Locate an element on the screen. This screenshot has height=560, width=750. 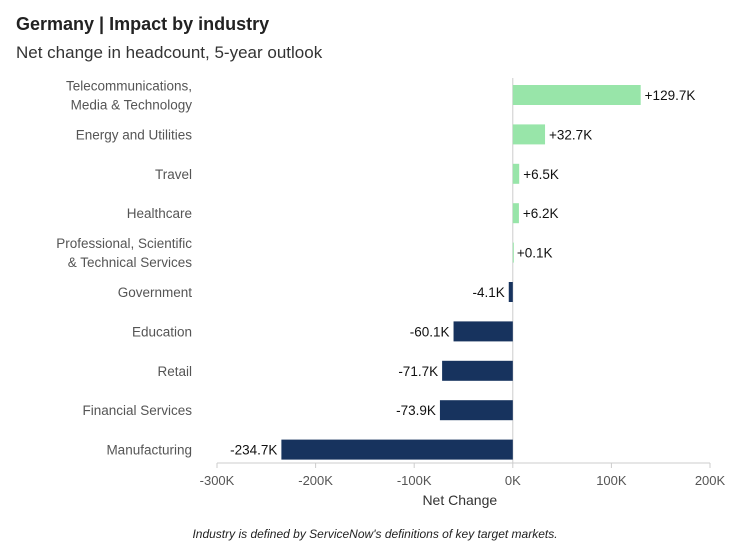
category-label-line: Financial Services is located at coordinates (137, 410).